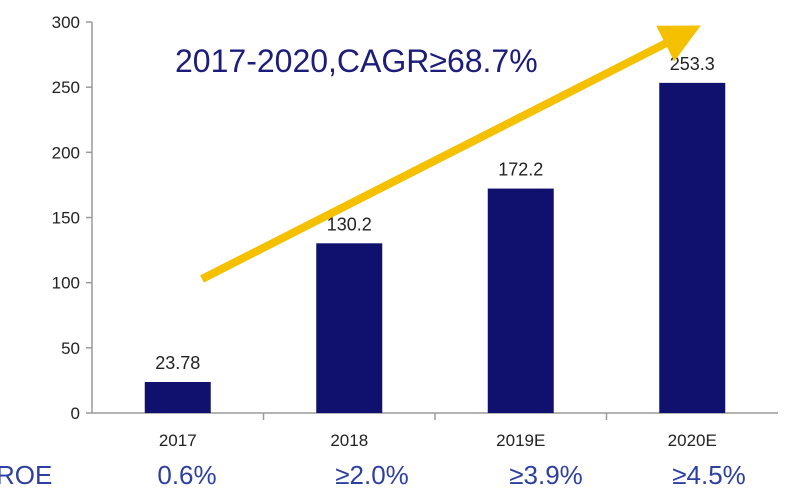  I want to click on data-label-2017: 23.78, so click(177, 363).